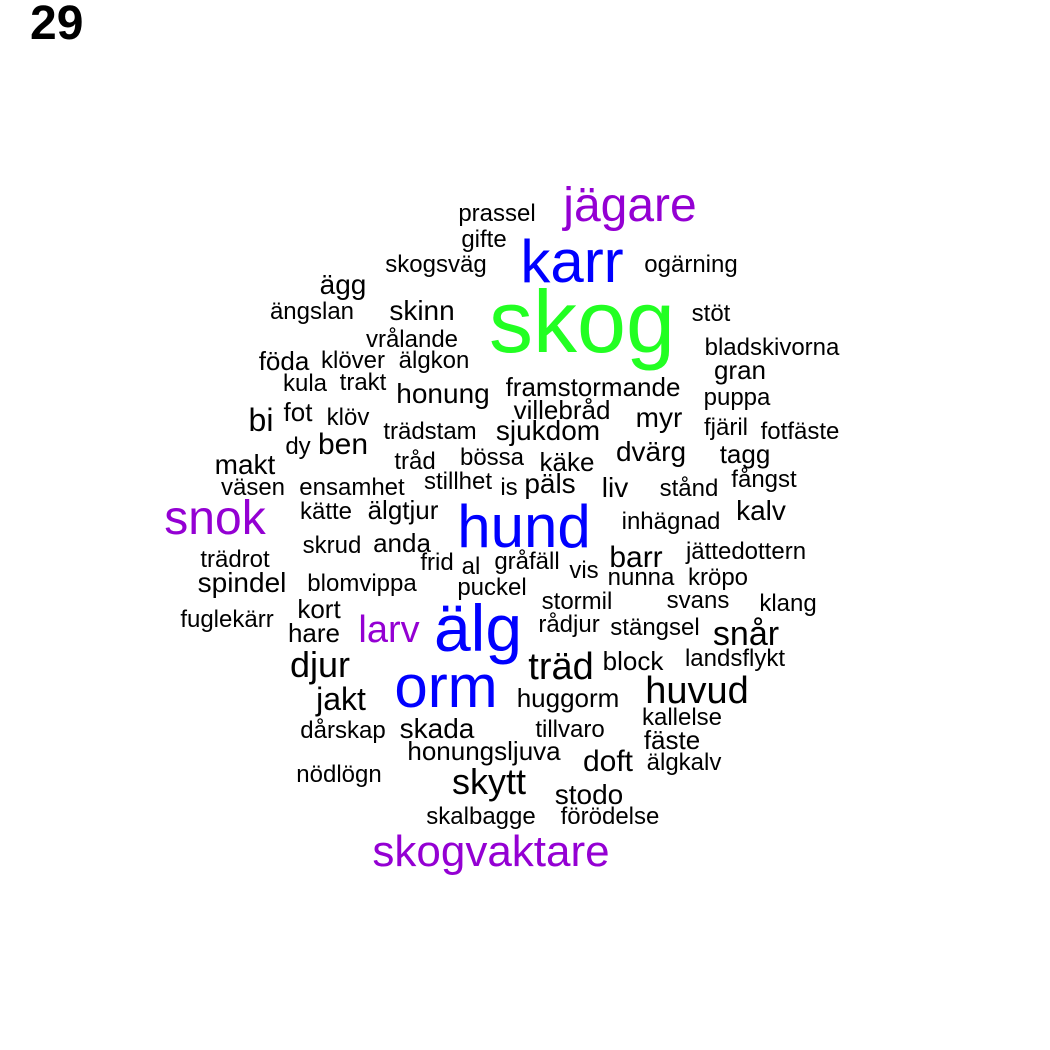  What do you see at coordinates (689, 488) in the screenshot?
I see `word-stand: stånd` at bounding box center [689, 488].